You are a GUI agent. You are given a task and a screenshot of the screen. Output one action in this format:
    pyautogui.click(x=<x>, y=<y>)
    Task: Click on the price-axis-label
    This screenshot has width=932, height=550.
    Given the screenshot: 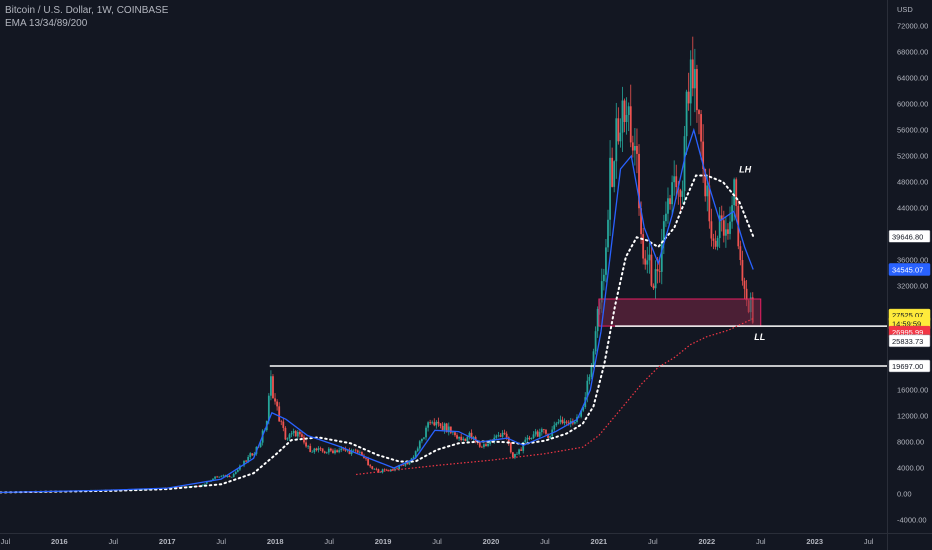 What is the action you would take?
    pyautogui.click(x=909, y=341)
    